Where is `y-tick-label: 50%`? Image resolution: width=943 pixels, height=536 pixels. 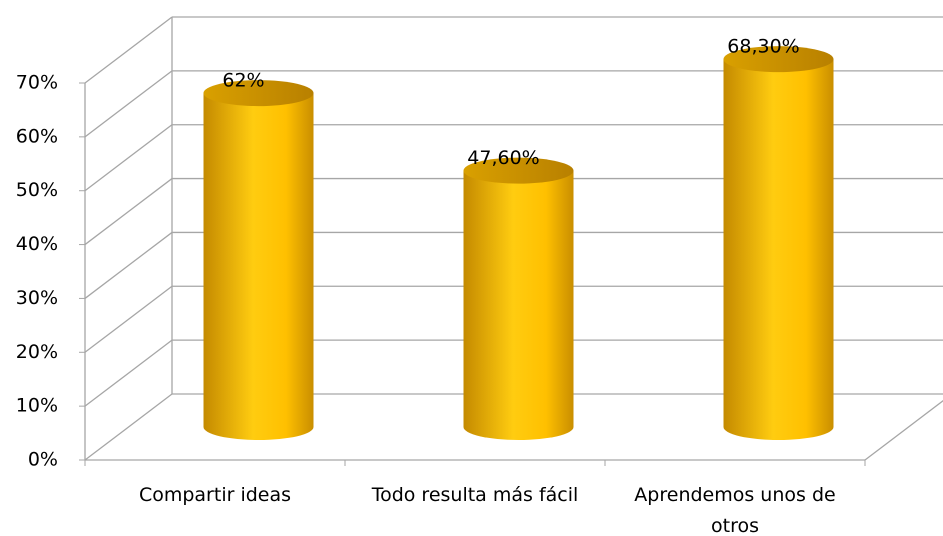
y-tick-label: 50% is located at coordinates (37, 190).